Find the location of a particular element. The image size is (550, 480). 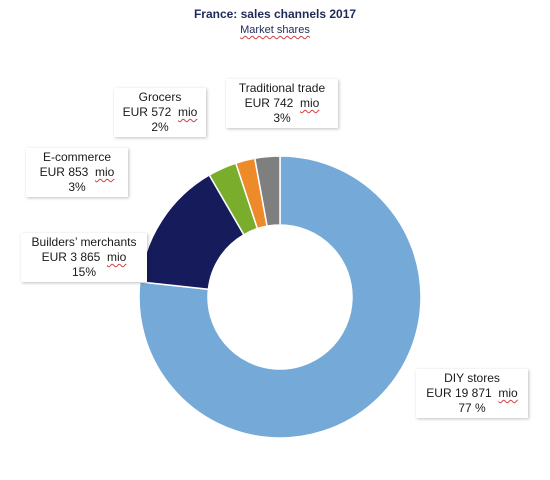

label-traditional-trade-name: Traditional trade is located at coordinates (282, 88).